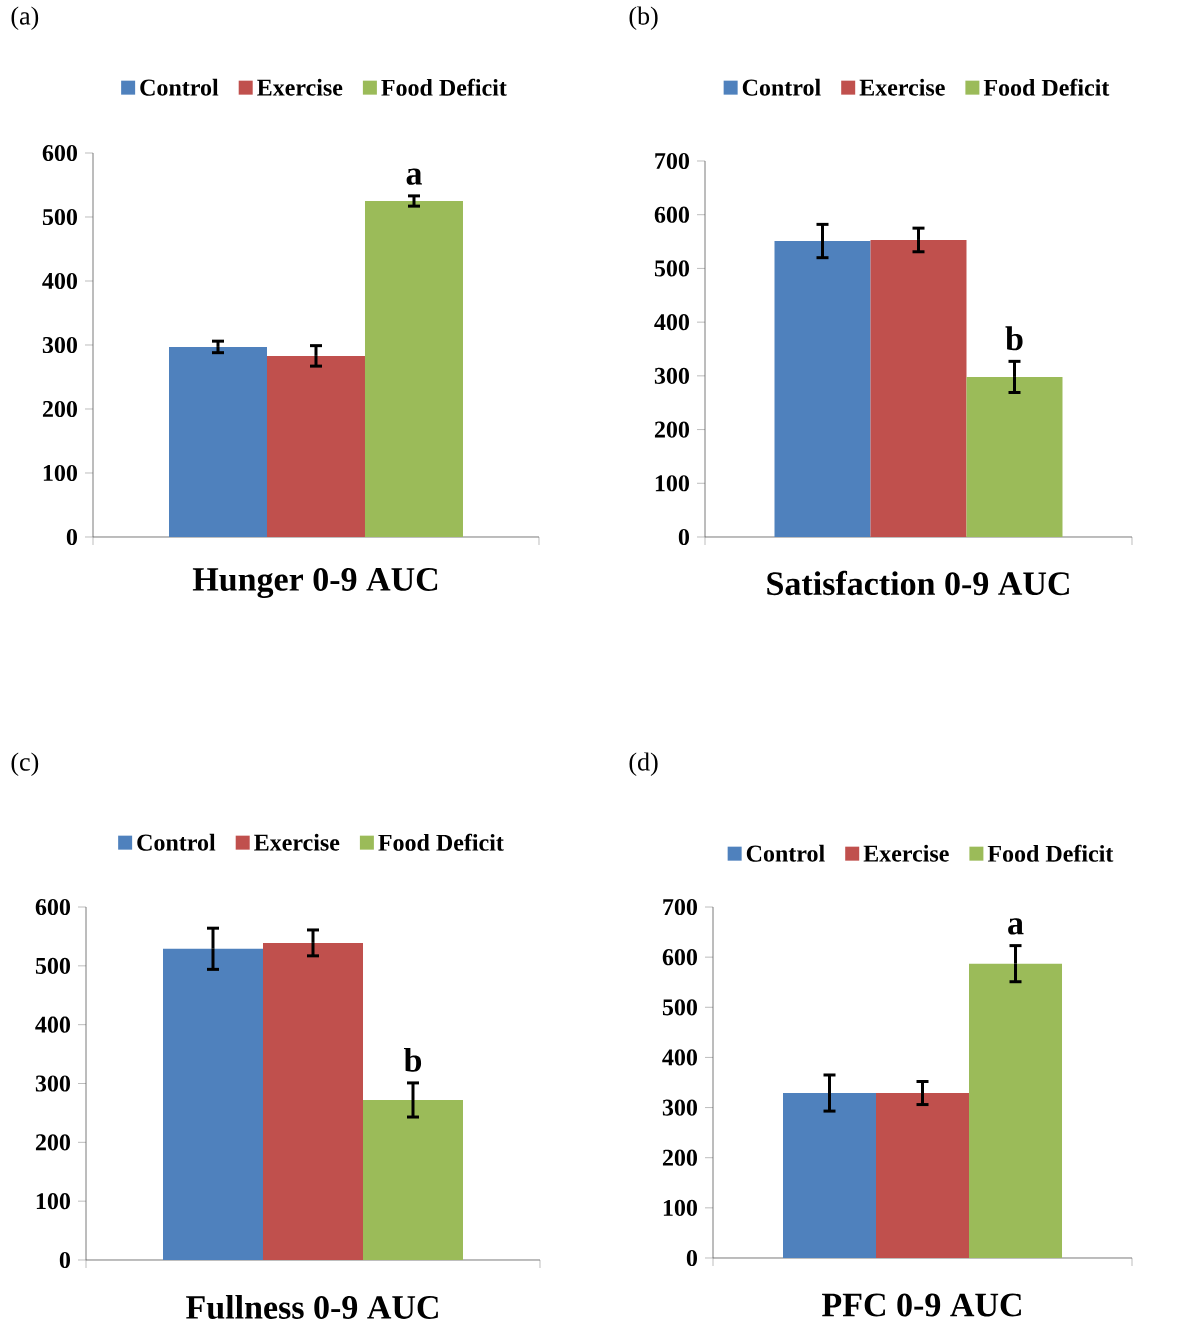  What do you see at coordinates (25, 764) in the screenshot?
I see `chart-title: (c)` at bounding box center [25, 764].